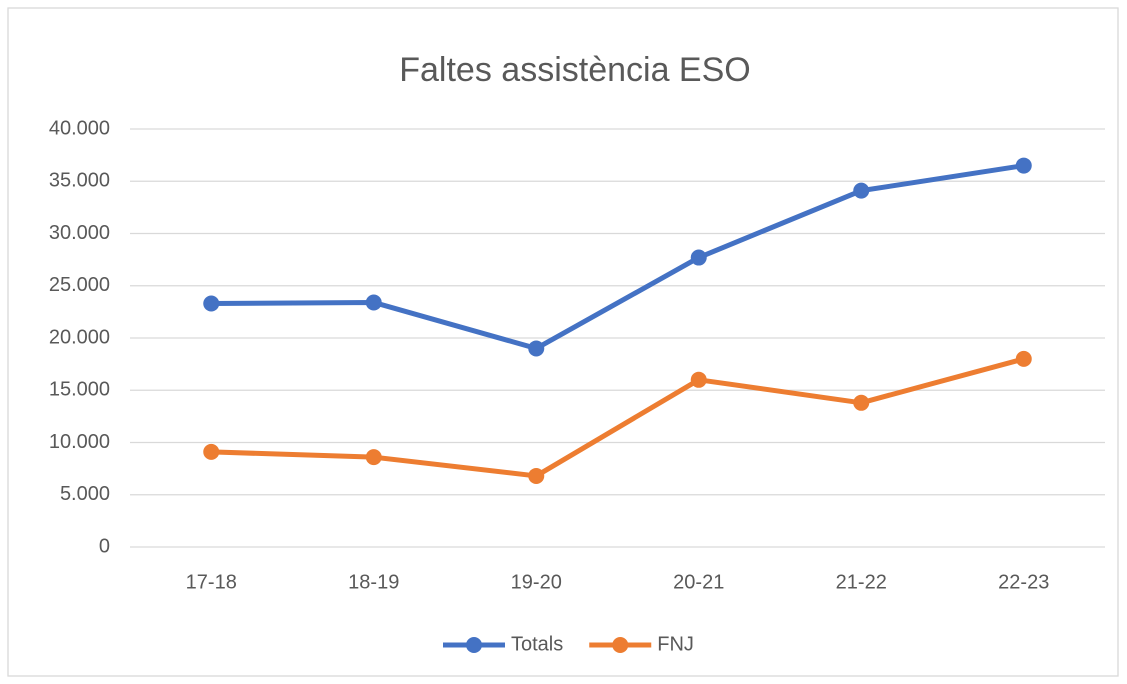 This screenshot has width=1127, height=684. What do you see at coordinates (85, 494) in the screenshot?
I see `y-tick-label: 5.000` at bounding box center [85, 494].